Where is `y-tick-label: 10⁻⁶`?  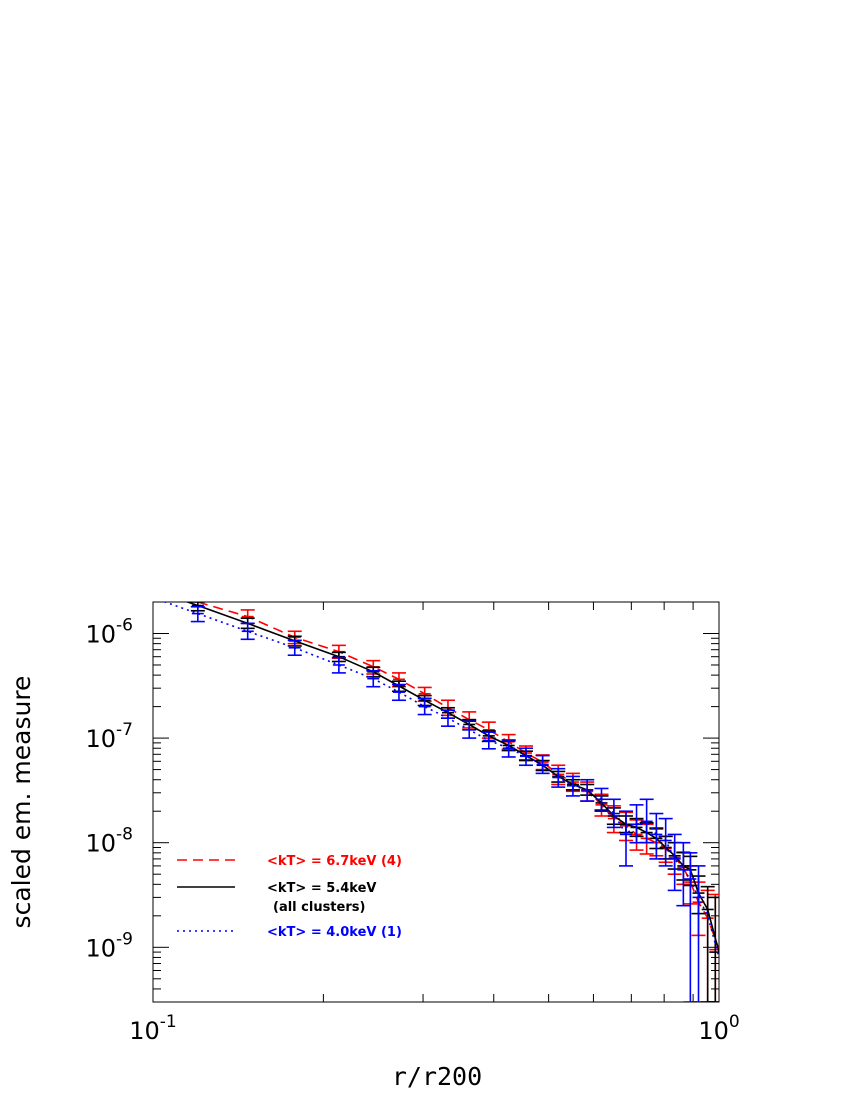
y-tick-label: 10⁻⁶ is located at coordinates (110, 631).